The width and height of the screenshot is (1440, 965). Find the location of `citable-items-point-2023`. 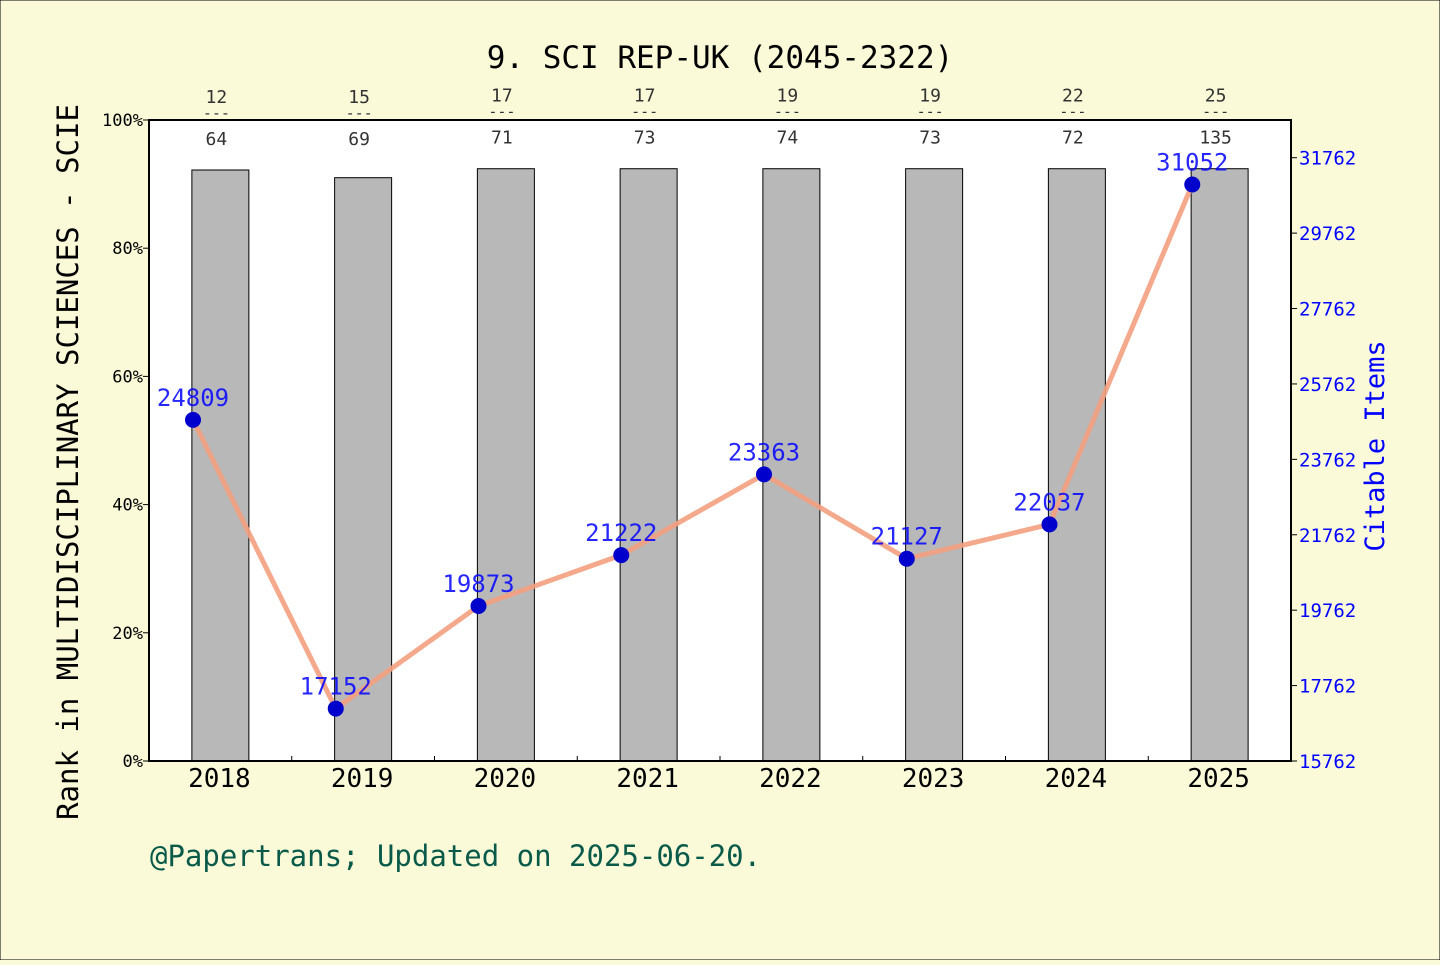

citable-items-point-2023 is located at coordinates (906, 558).